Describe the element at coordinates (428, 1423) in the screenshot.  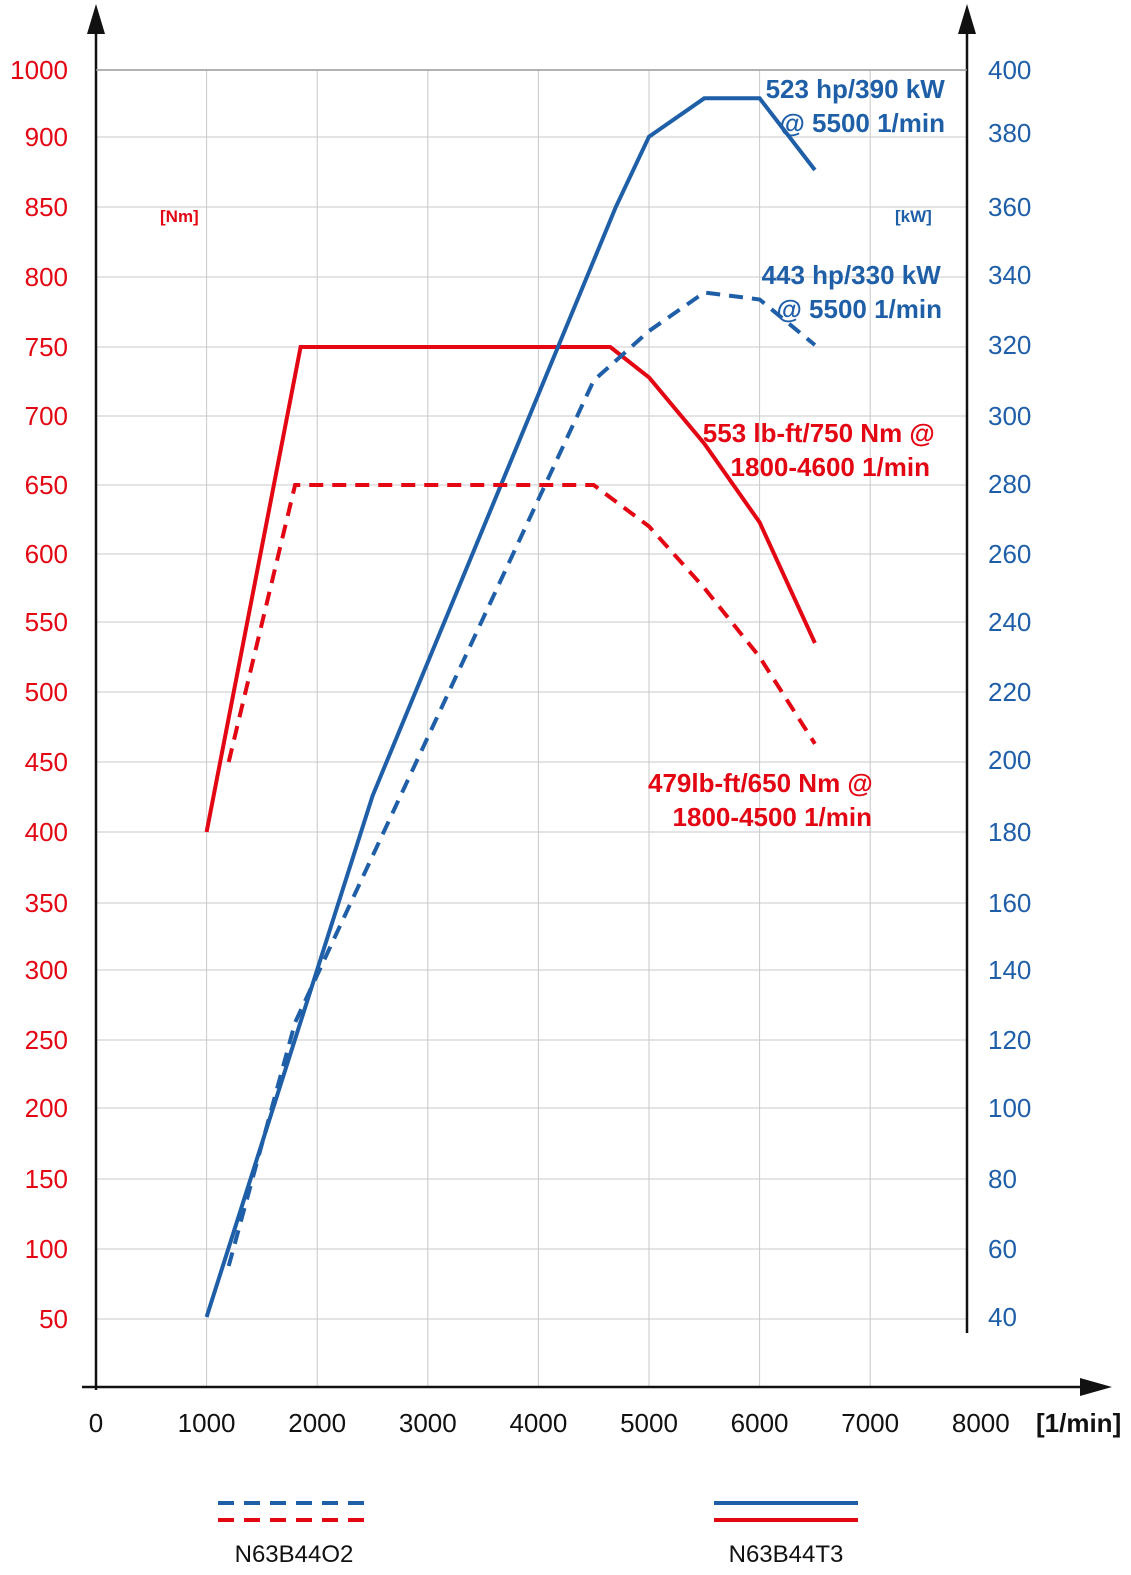
I see `x-tick-label: 3000` at that location.